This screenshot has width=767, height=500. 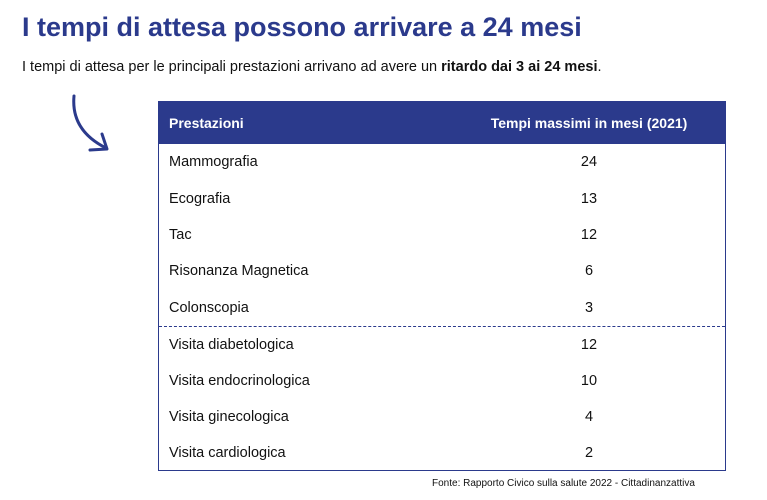 What do you see at coordinates (589, 307) in the screenshot?
I see `months-cell: 3` at bounding box center [589, 307].